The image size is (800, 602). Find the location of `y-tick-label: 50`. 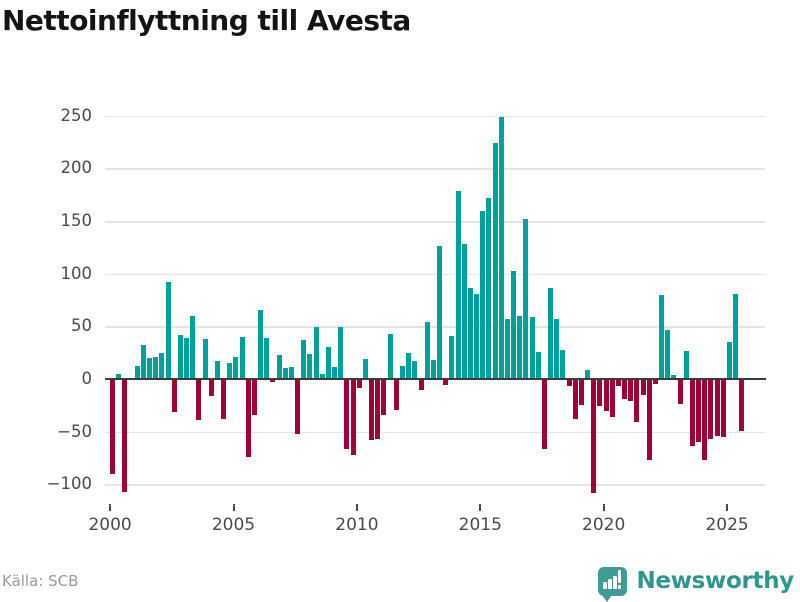

y-tick-label: 50 is located at coordinates (81, 326).